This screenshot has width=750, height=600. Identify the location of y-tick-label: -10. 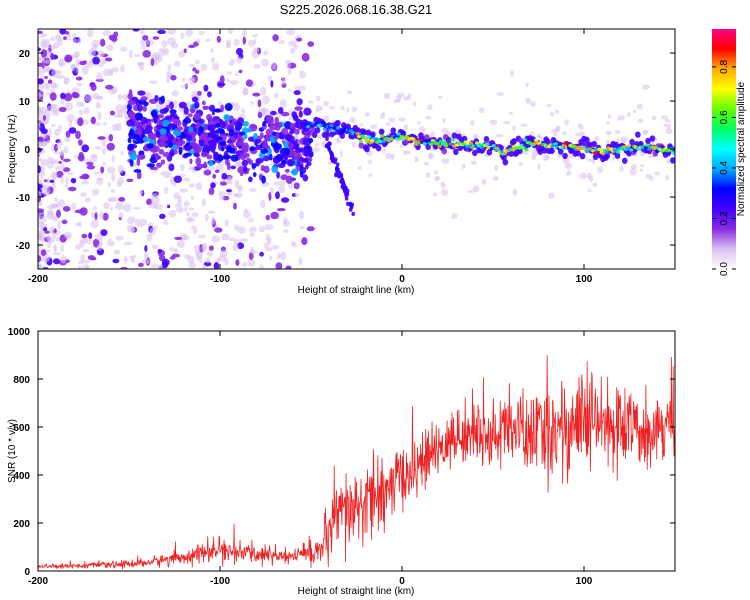
(23, 198).